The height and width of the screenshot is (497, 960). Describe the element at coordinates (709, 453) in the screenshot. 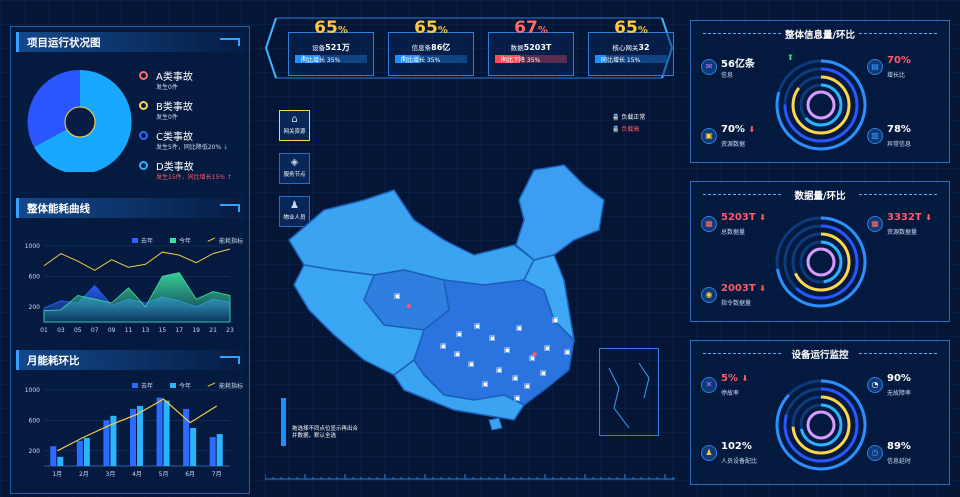

I see `people-icon: ♟` at that location.